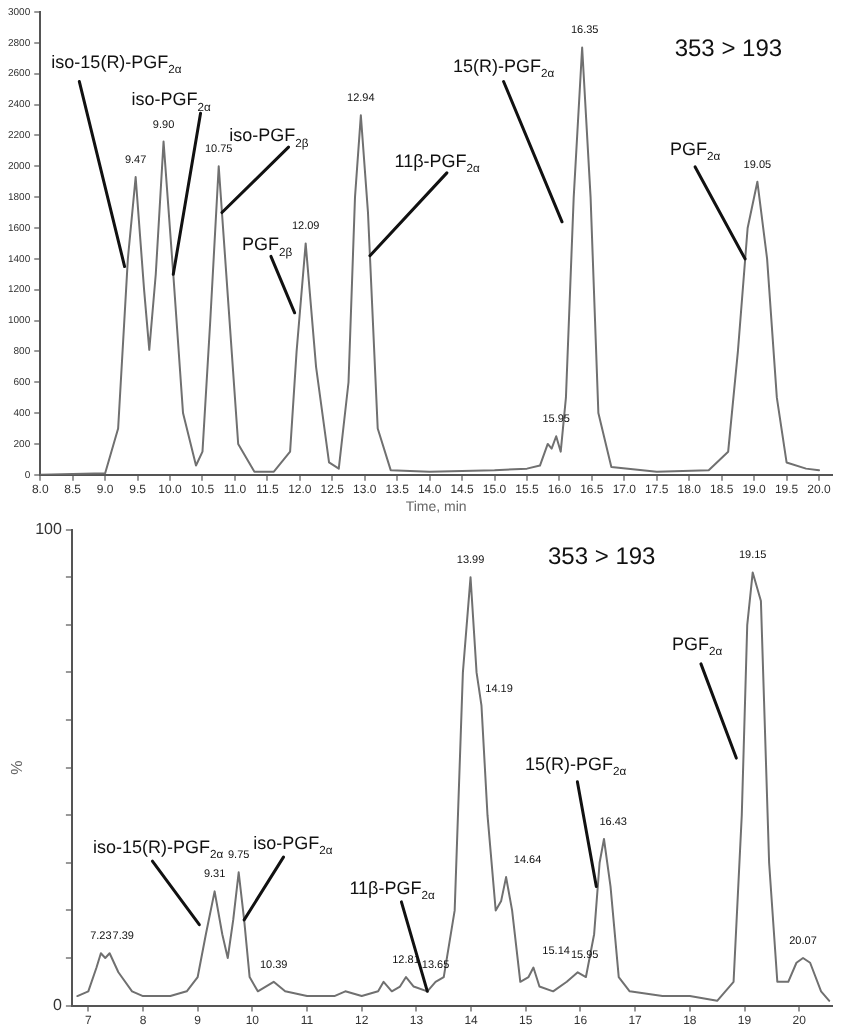 This screenshot has height=1030, width=844. What do you see at coordinates (49, 529) in the screenshot?
I see `y-tick-label: 100` at bounding box center [49, 529].